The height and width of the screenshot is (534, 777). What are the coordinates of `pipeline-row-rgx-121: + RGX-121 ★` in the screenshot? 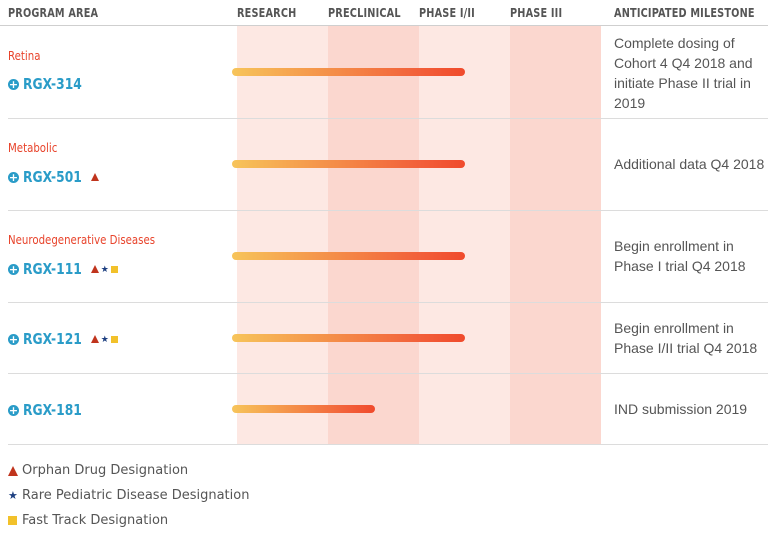 It's located at (388, 338).